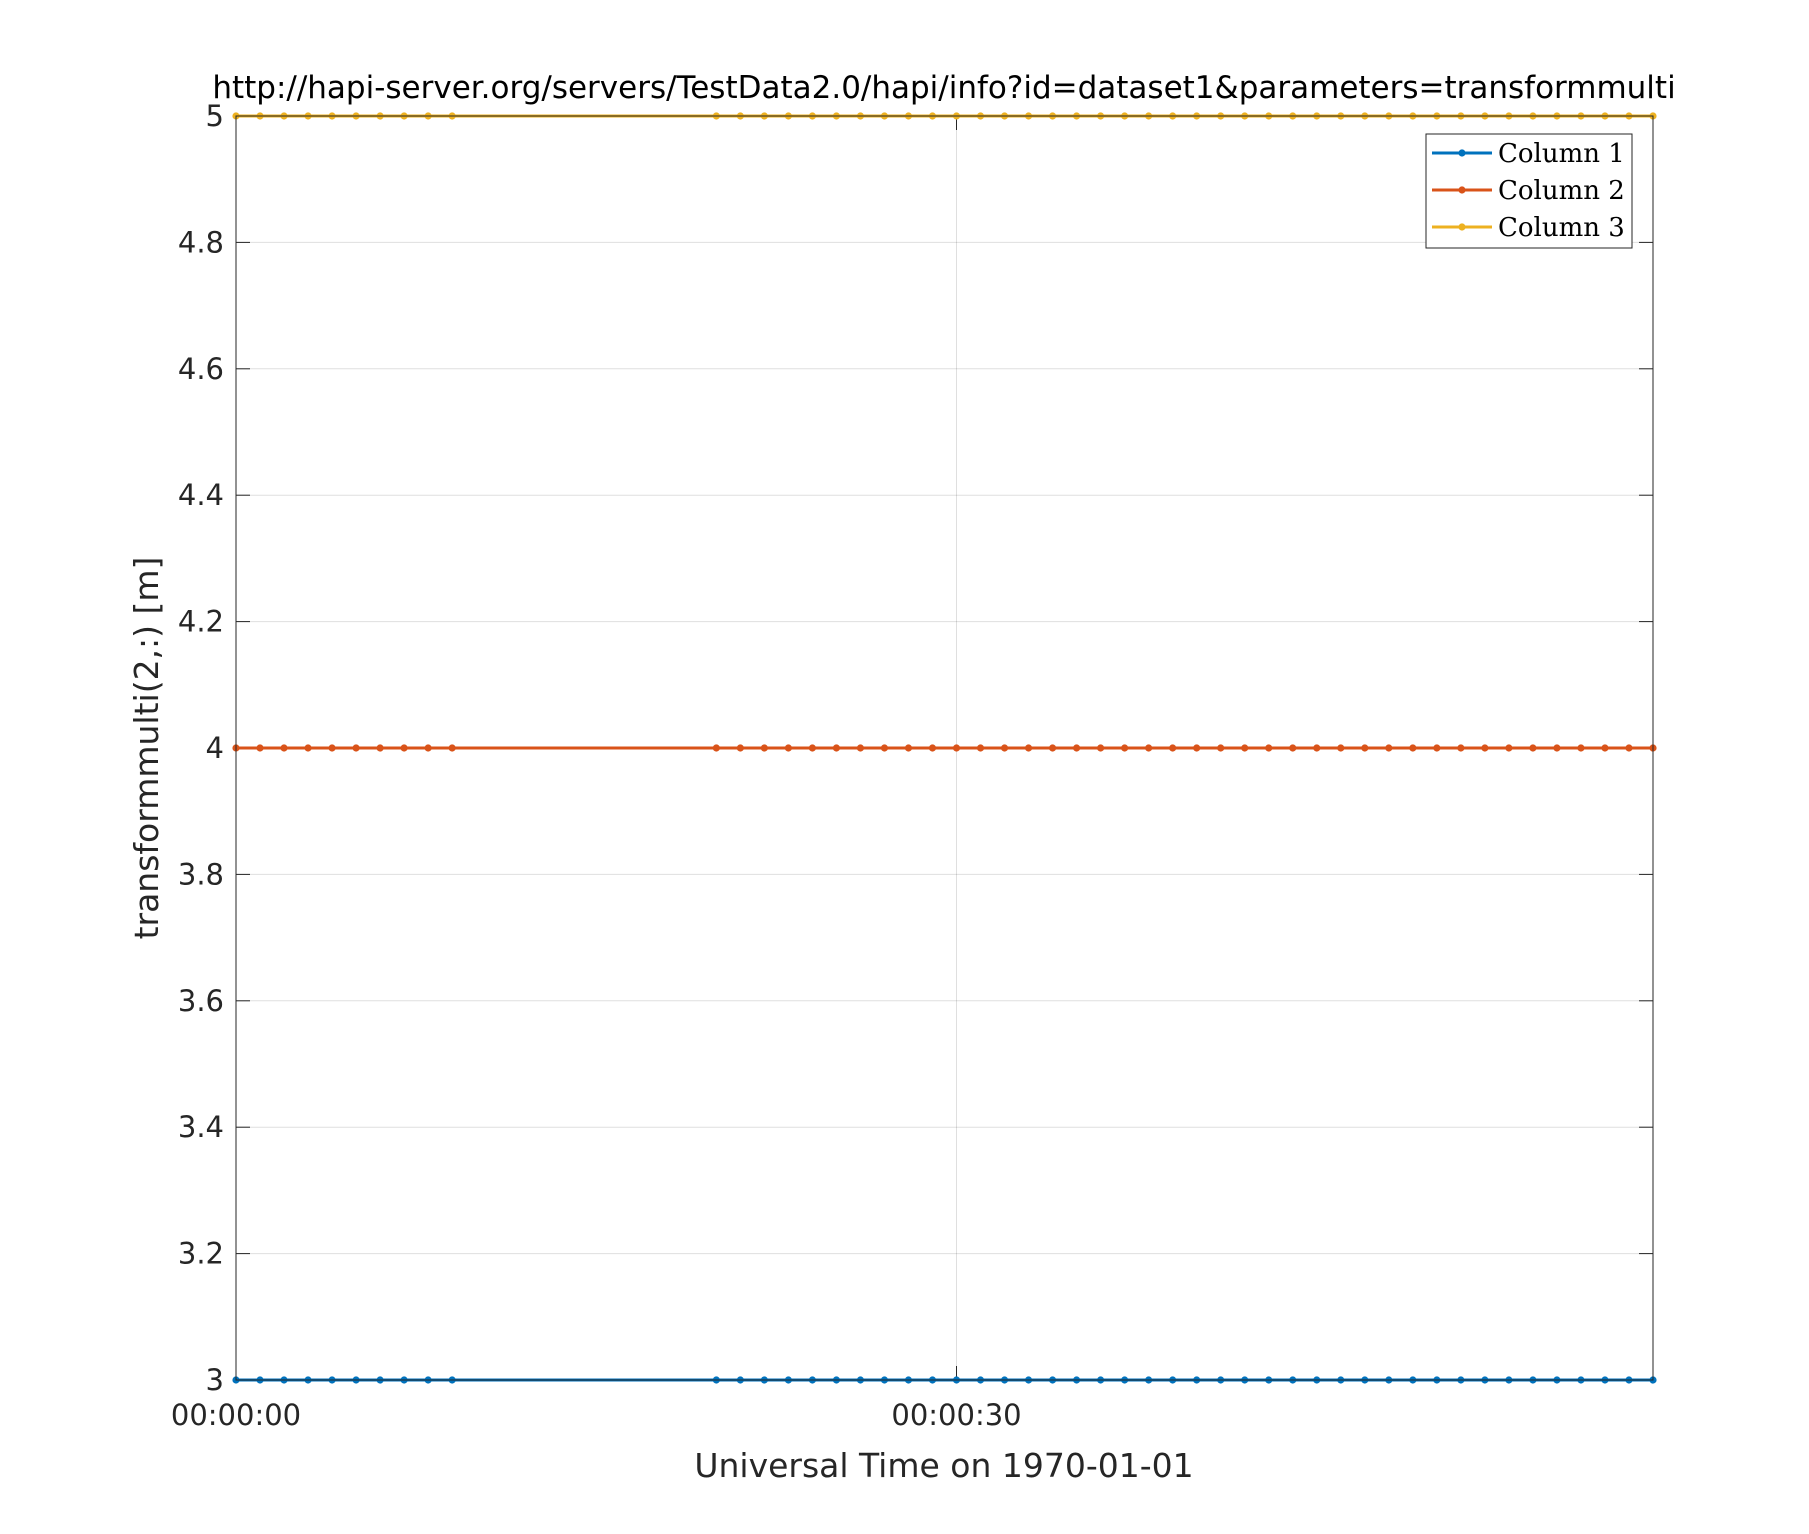 The image size is (1809, 1534). What do you see at coordinates (215, 1380) in the screenshot?
I see `y-tick-label: 3` at bounding box center [215, 1380].